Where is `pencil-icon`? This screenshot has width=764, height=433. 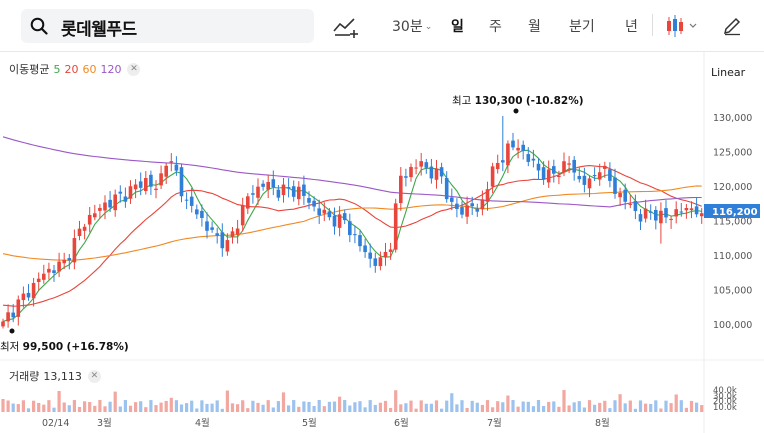
pencil-icon is located at coordinates (732, 26).